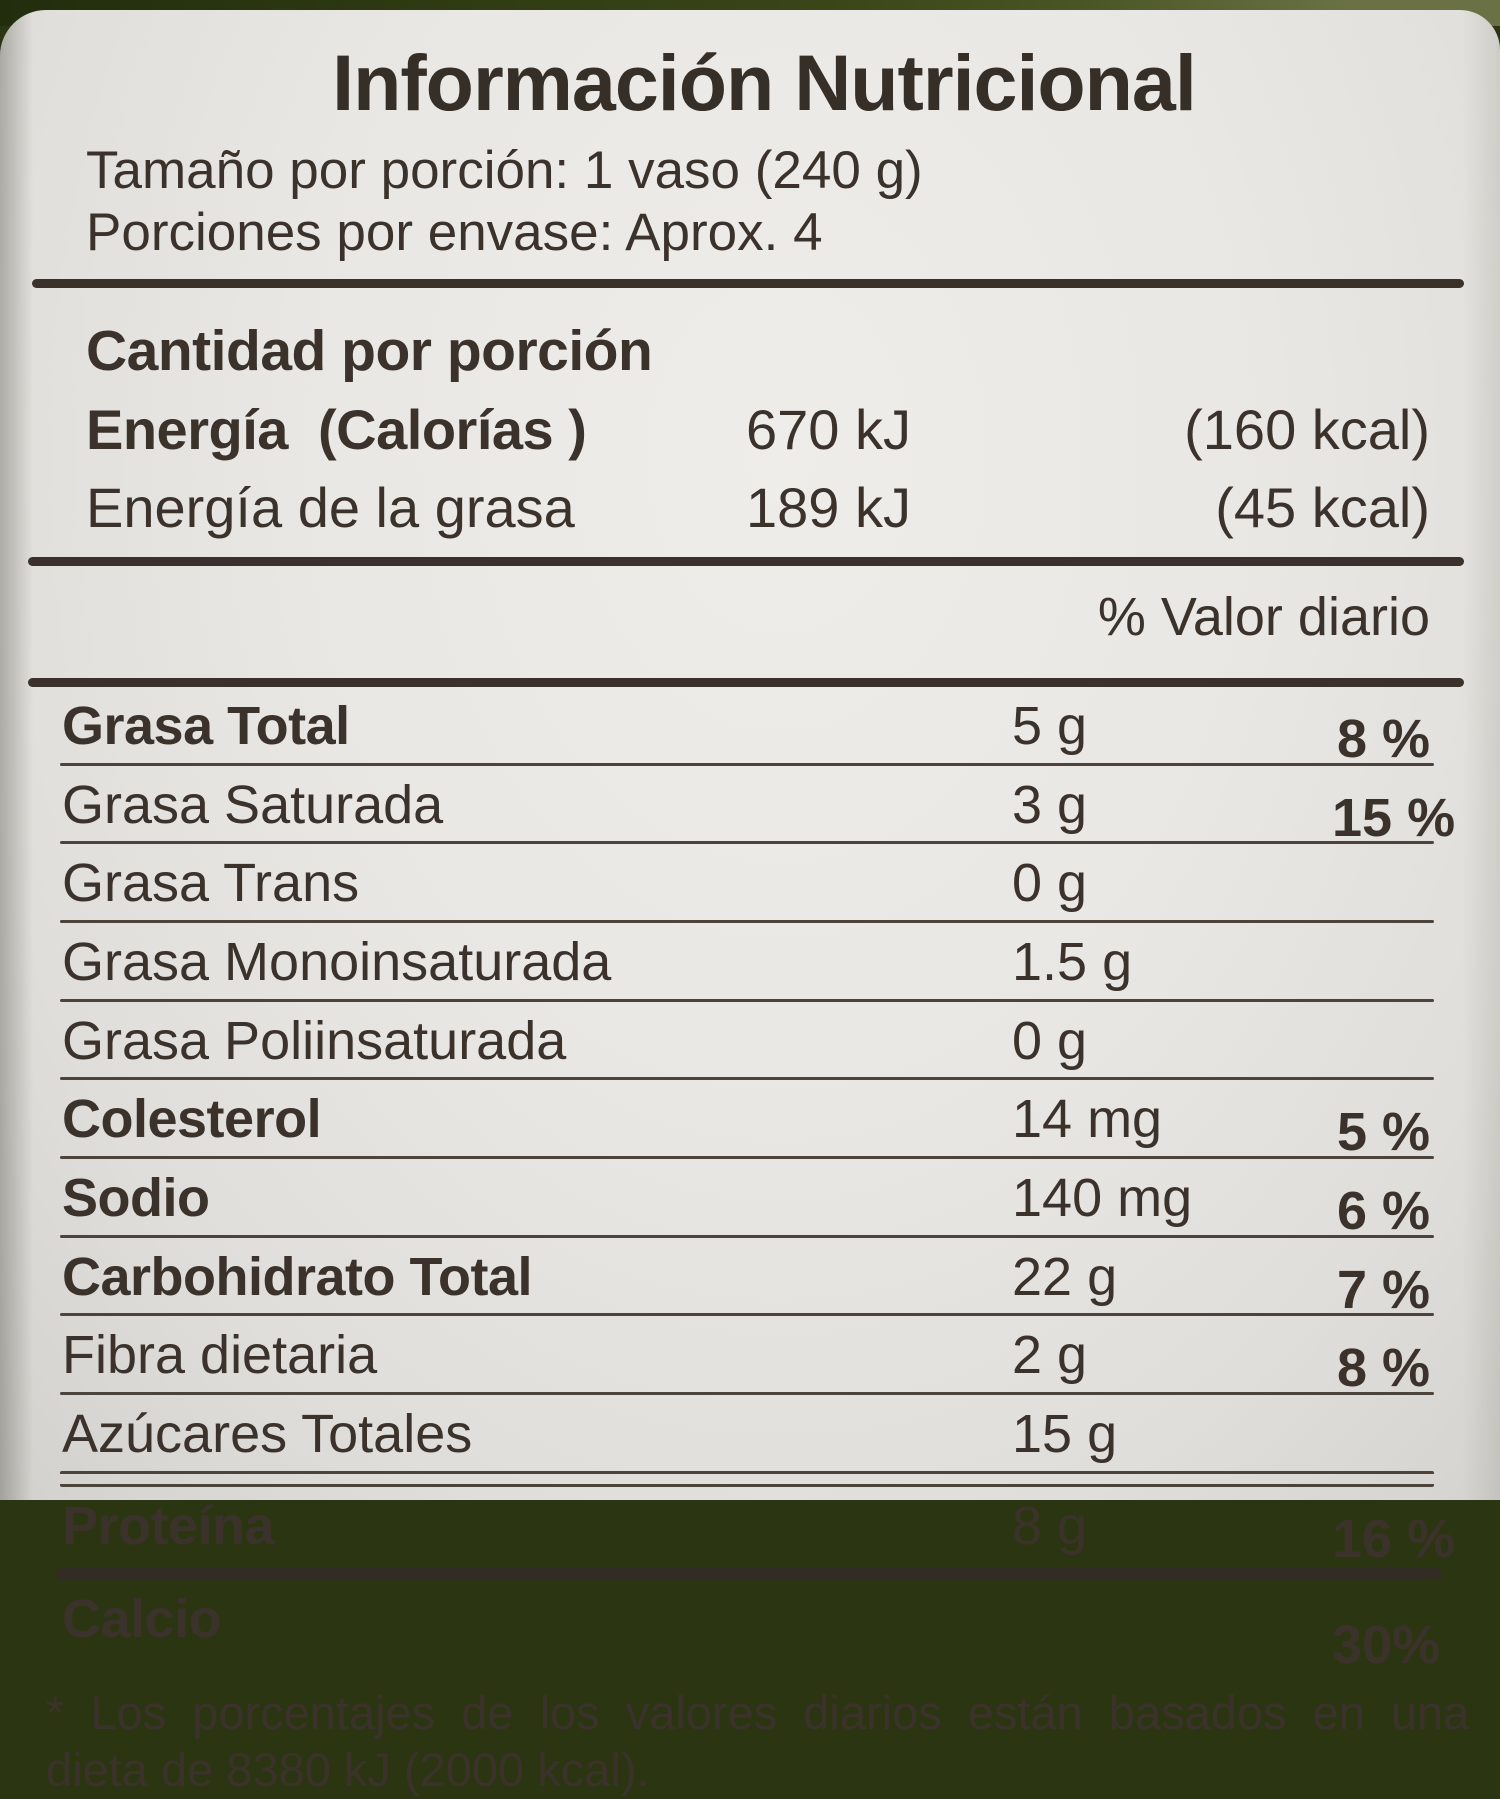 This screenshot has width=1500, height=1799. What do you see at coordinates (1050, 725) in the screenshot?
I see `nutrient-amount: 5 g` at bounding box center [1050, 725].